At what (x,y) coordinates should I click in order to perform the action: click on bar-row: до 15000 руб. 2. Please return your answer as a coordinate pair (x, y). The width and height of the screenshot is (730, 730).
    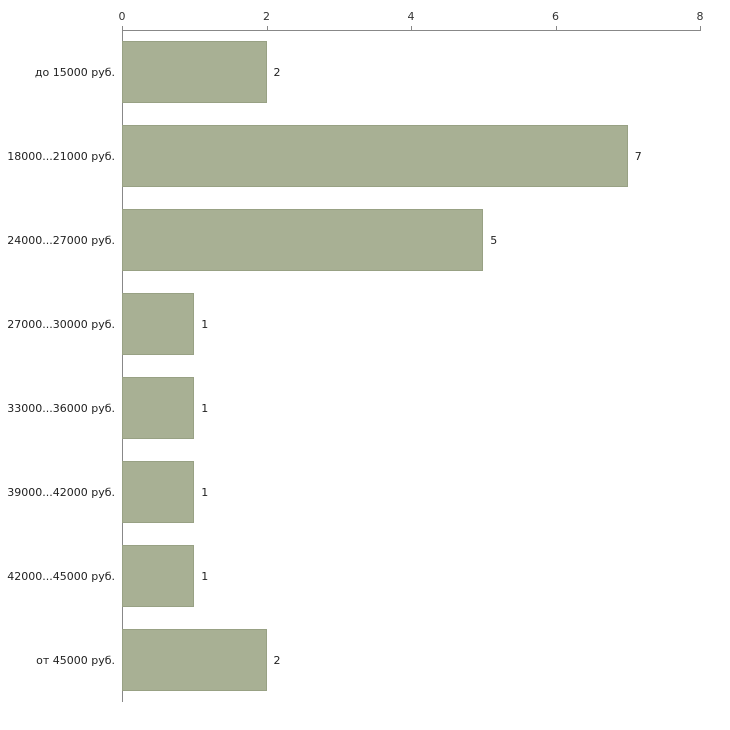
    Looking at the image, I should click on (365, 72).